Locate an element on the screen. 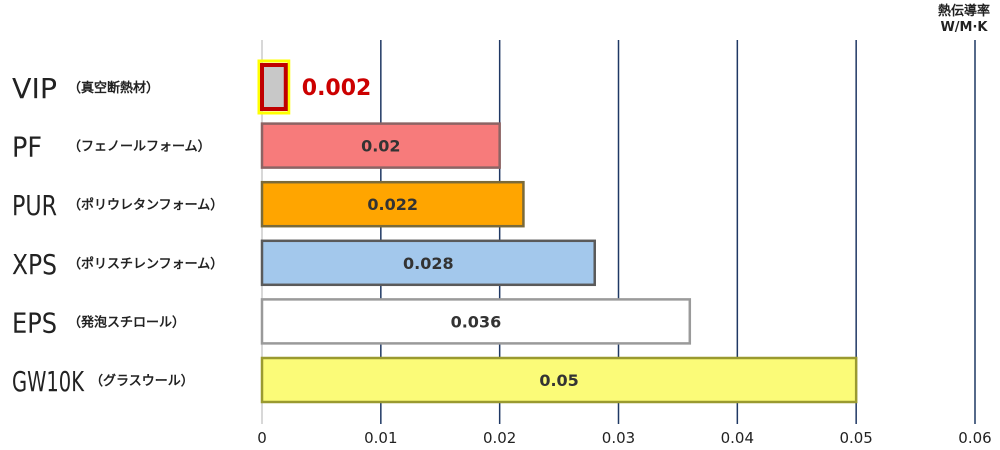 Image resolution: width=1000 pixels, height=450 pixels. category-name: （ポリウレタンフォーム） is located at coordinates (145, 205).